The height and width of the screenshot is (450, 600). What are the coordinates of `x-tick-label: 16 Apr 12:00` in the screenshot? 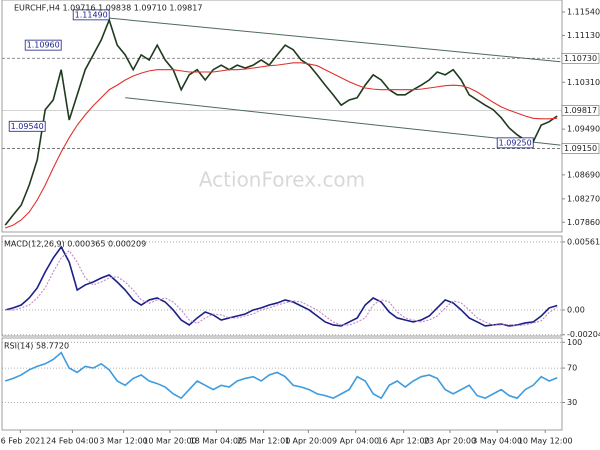 It's located at (404, 441).